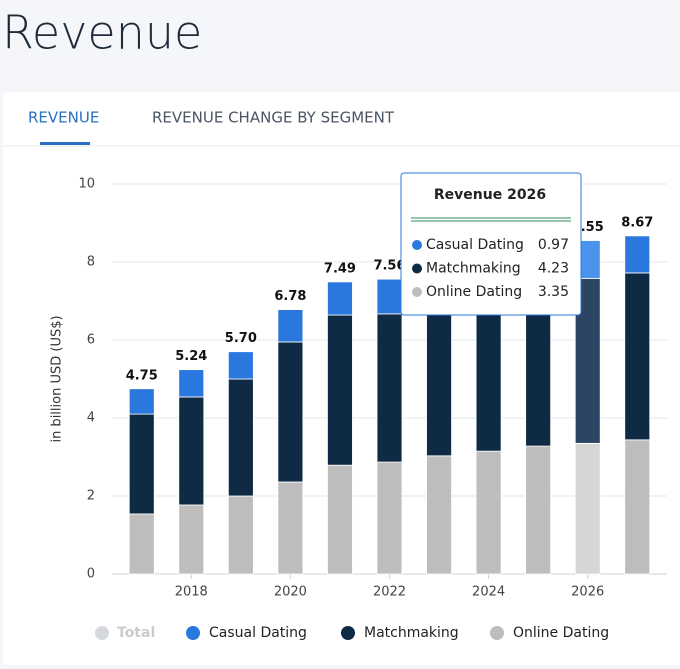  I want to click on y-tick-label: 10, so click(86, 184).